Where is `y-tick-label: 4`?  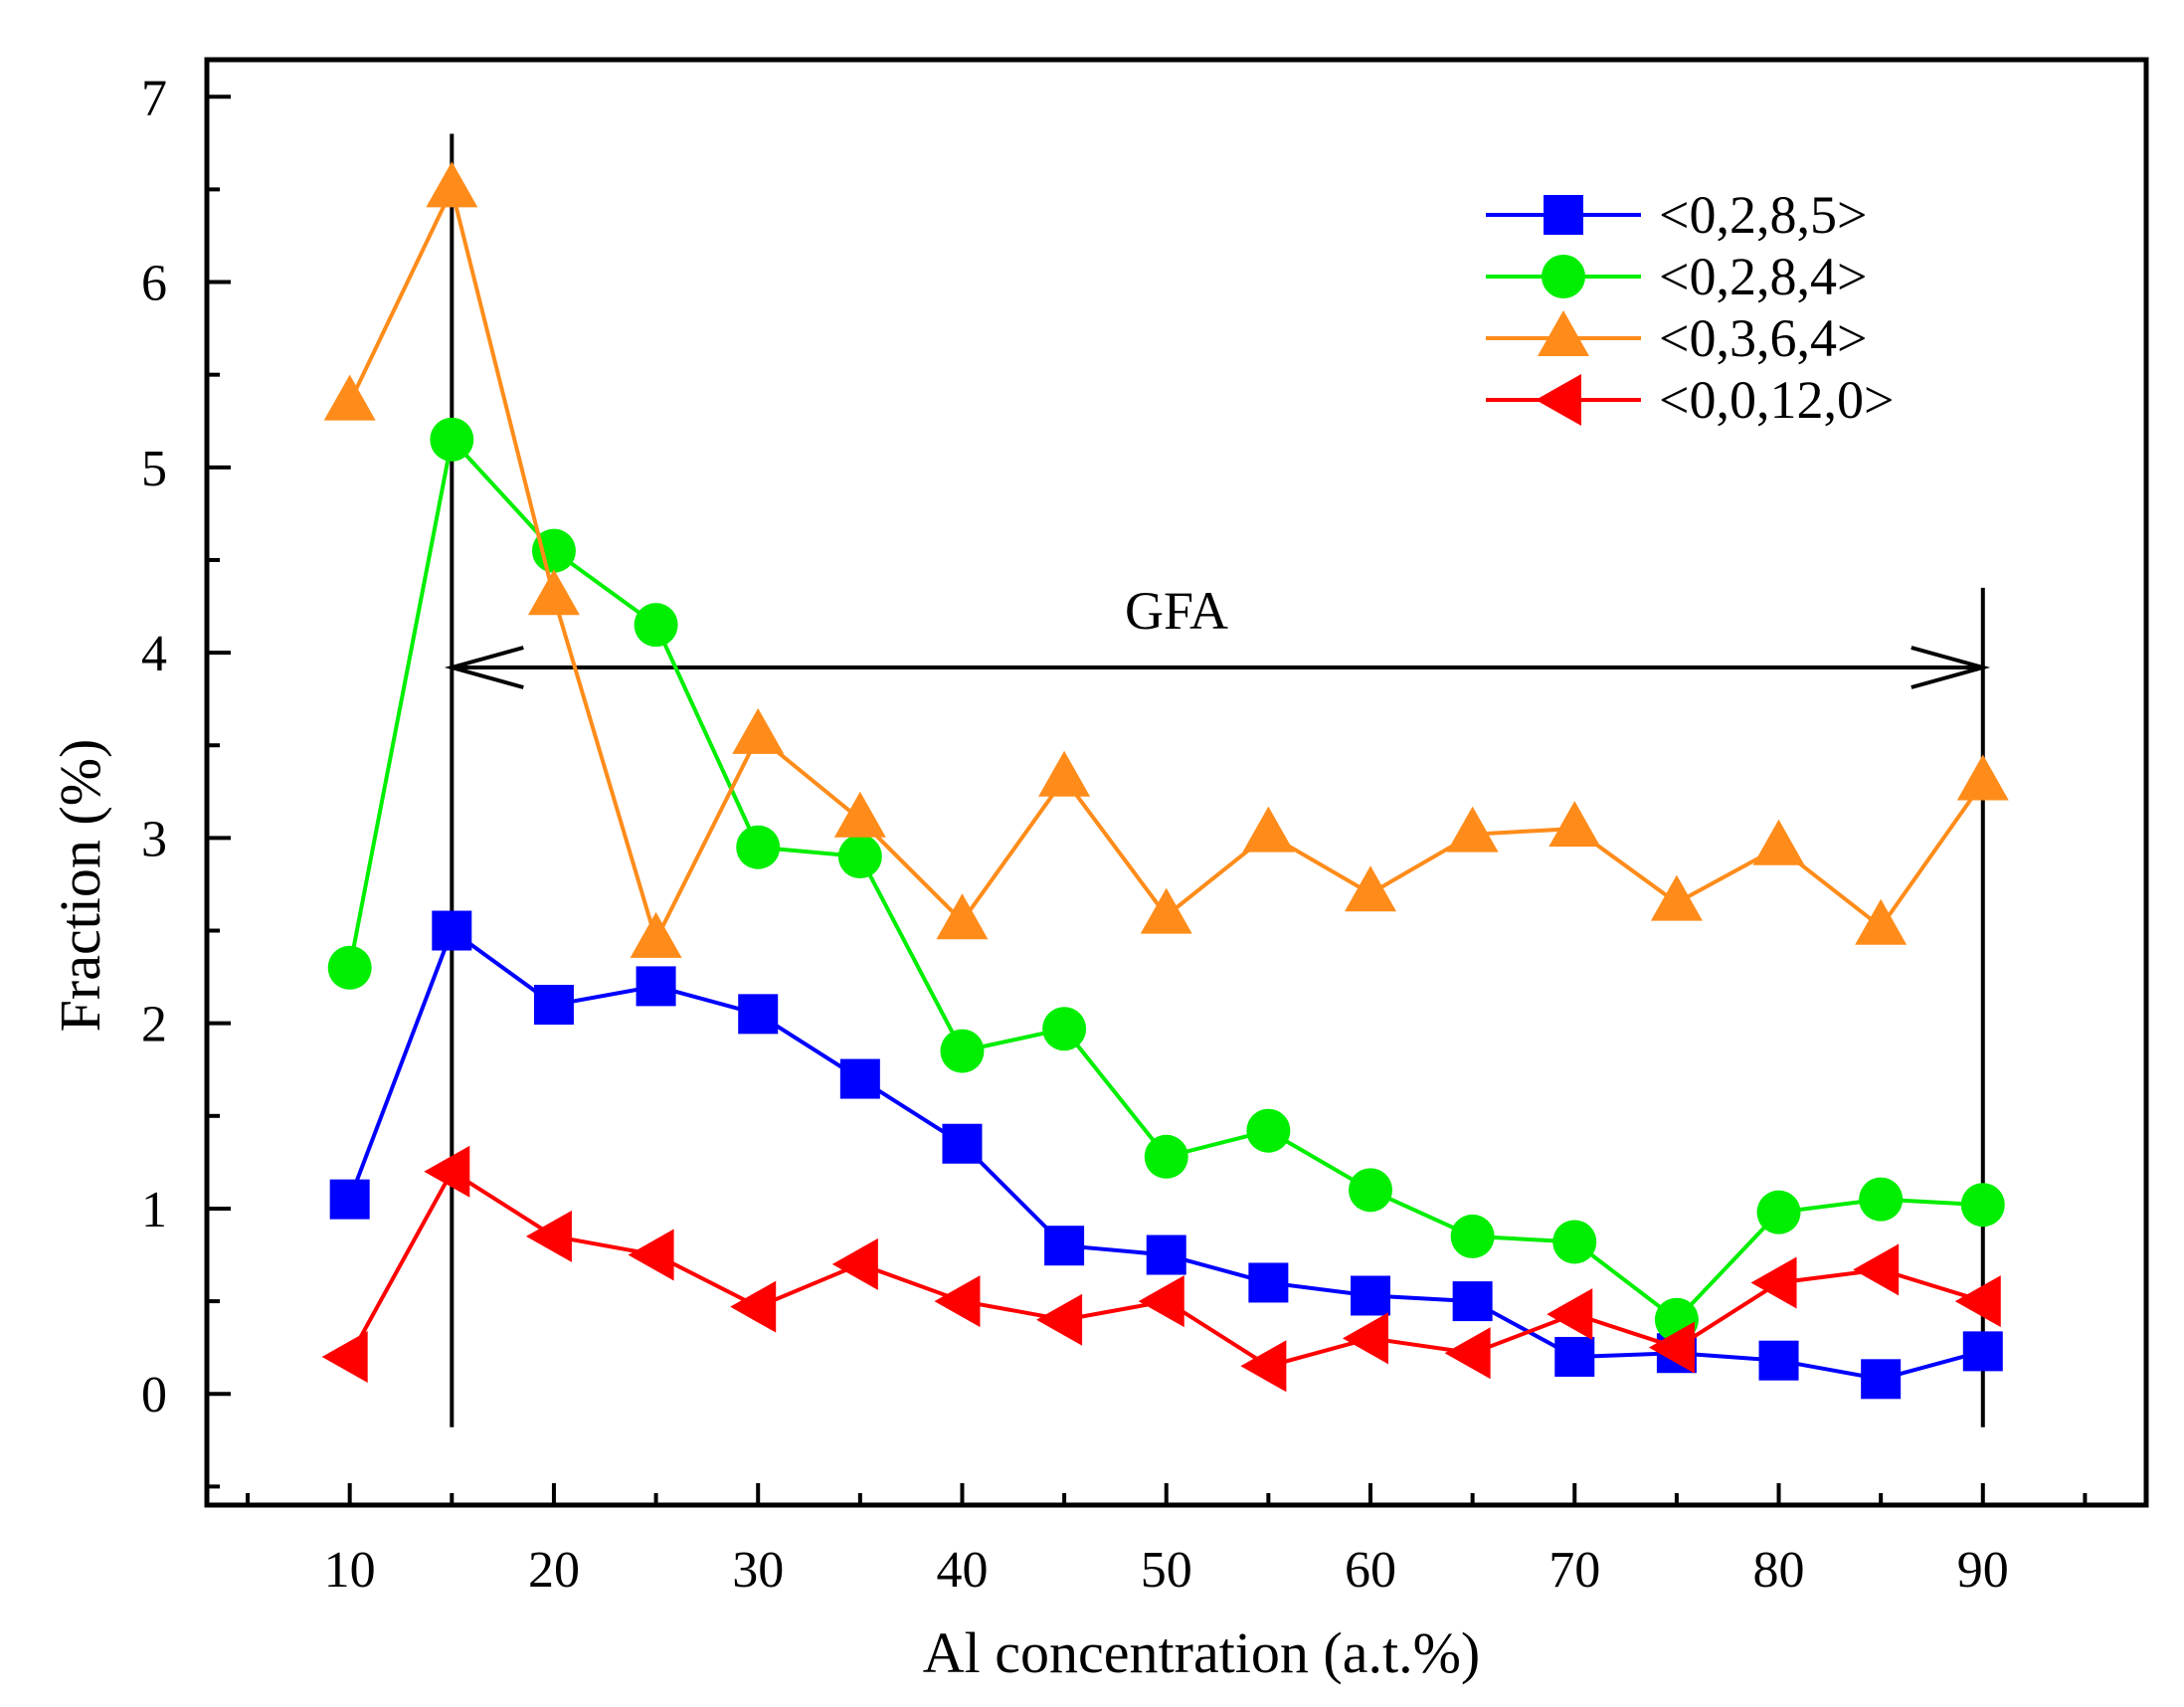 y-tick-label: 4 is located at coordinates (154, 654).